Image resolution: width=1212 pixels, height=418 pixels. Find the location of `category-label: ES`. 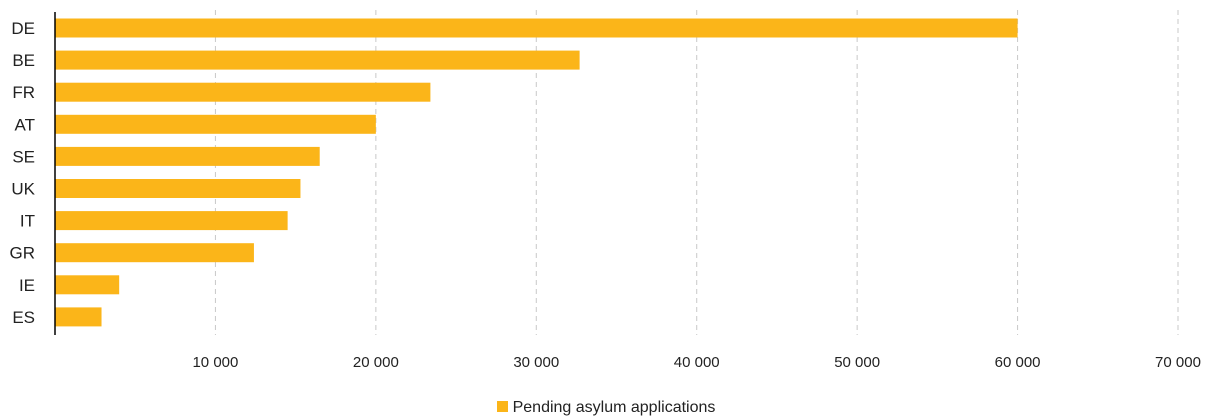

category-label: ES is located at coordinates (23, 317).